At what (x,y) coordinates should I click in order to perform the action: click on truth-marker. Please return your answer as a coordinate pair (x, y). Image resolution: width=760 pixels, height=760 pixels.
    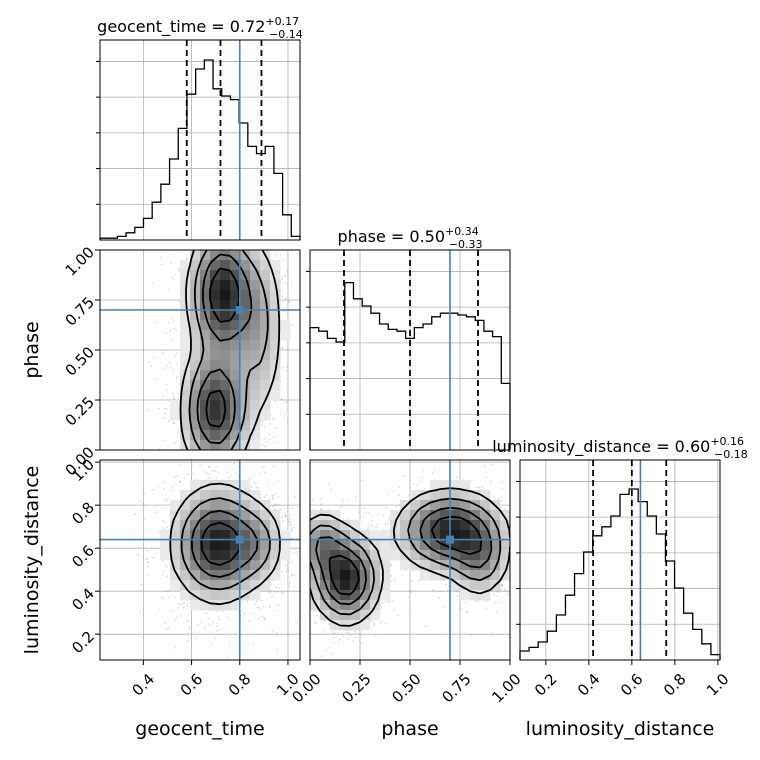
    Looking at the image, I should click on (239, 310).